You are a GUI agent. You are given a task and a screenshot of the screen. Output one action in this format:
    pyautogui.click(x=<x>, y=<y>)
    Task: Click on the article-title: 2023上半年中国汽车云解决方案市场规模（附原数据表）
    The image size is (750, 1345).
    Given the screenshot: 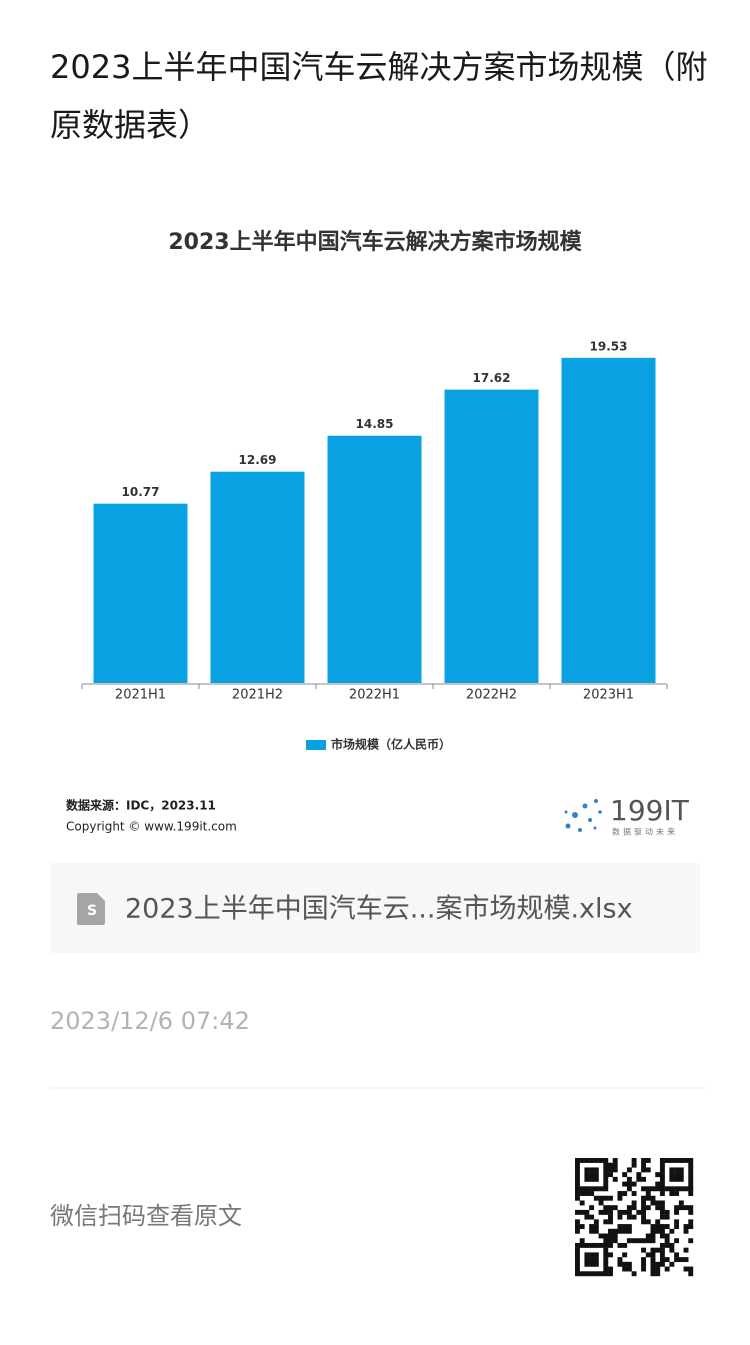 What is the action you would take?
    pyautogui.click(x=379, y=96)
    